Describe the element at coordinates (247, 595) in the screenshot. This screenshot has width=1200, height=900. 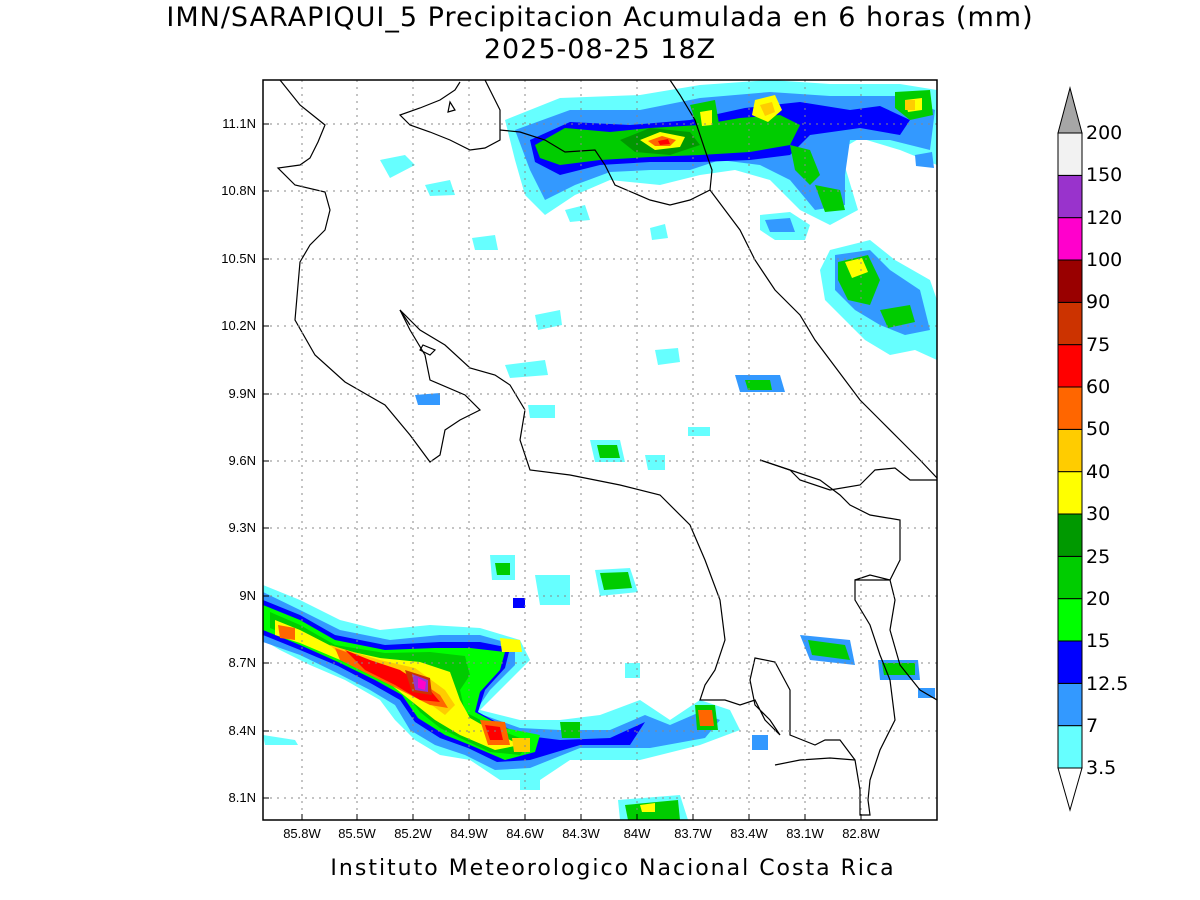
I see `y-tick-label: 9N` at that location.